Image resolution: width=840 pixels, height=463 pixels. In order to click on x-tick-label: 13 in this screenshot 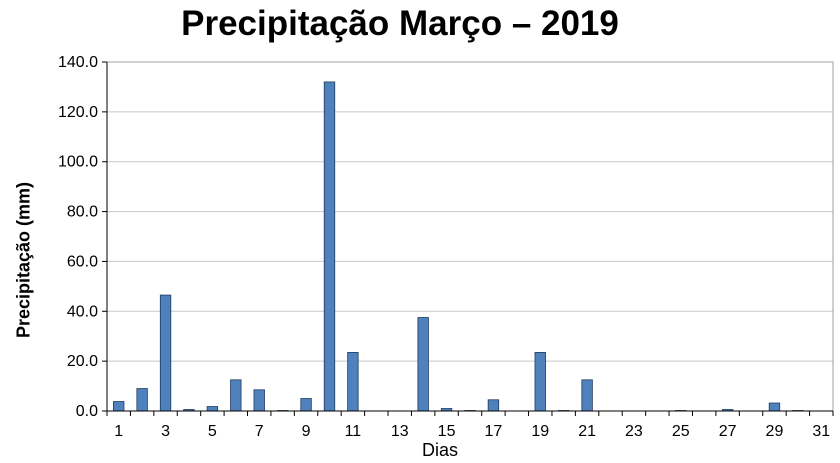, I will do `click(400, 431)`.